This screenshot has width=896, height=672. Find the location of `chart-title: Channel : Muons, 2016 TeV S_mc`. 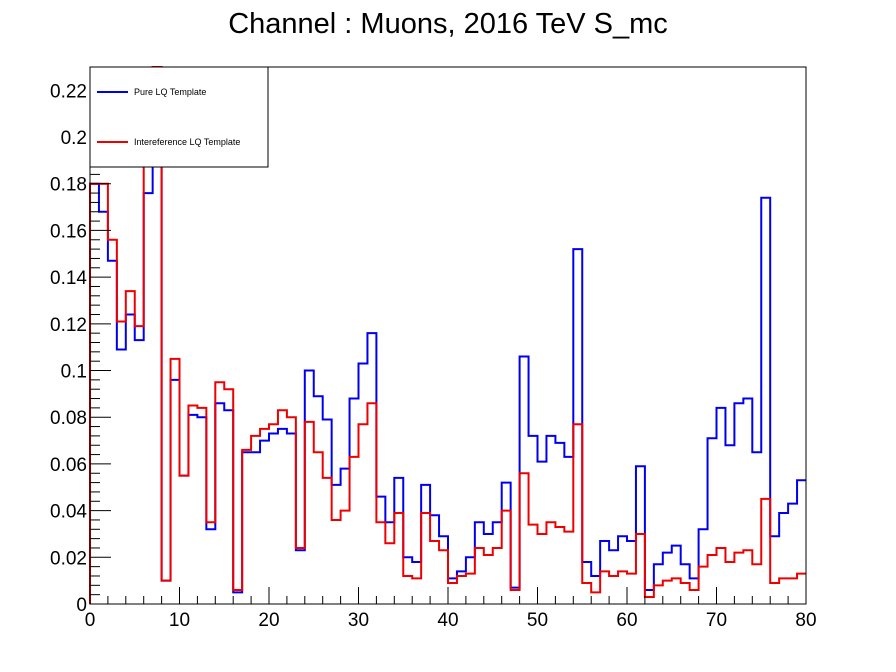

chart-title: Channel : Muons, 2016 TeV S_mc is located at coordinates (448, 24).